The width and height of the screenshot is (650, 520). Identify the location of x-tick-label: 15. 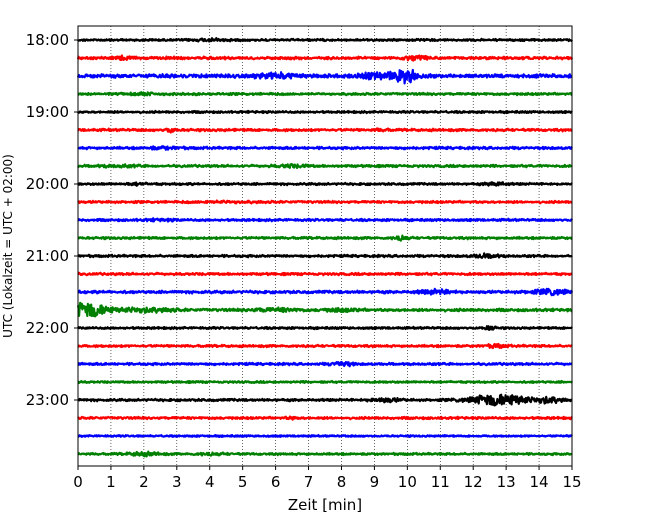
(571, 482).